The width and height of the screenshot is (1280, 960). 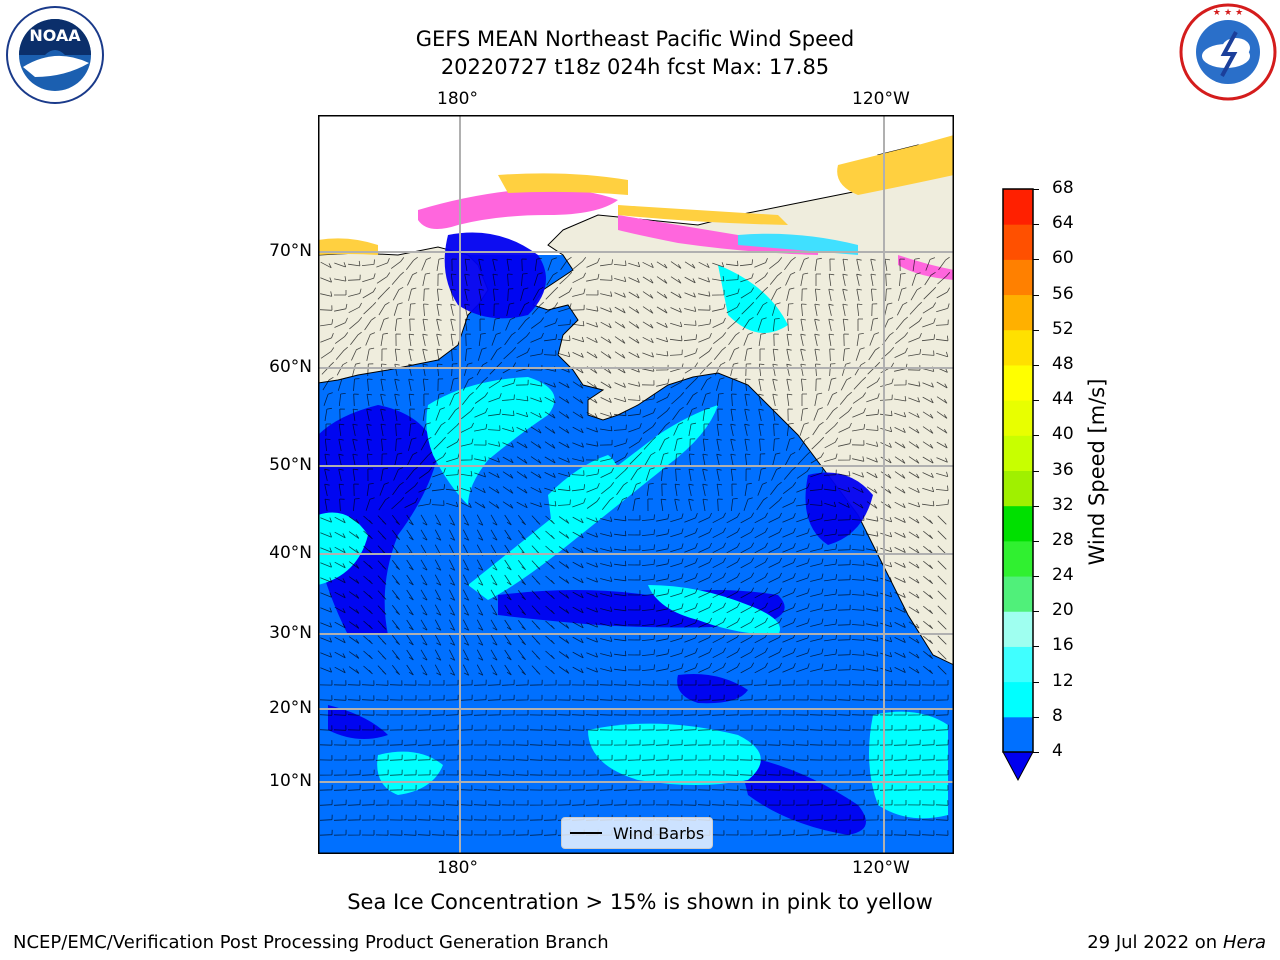 I want to click on colorbar-label: Wind Speed [m/s], so click(x=1097, y=472).